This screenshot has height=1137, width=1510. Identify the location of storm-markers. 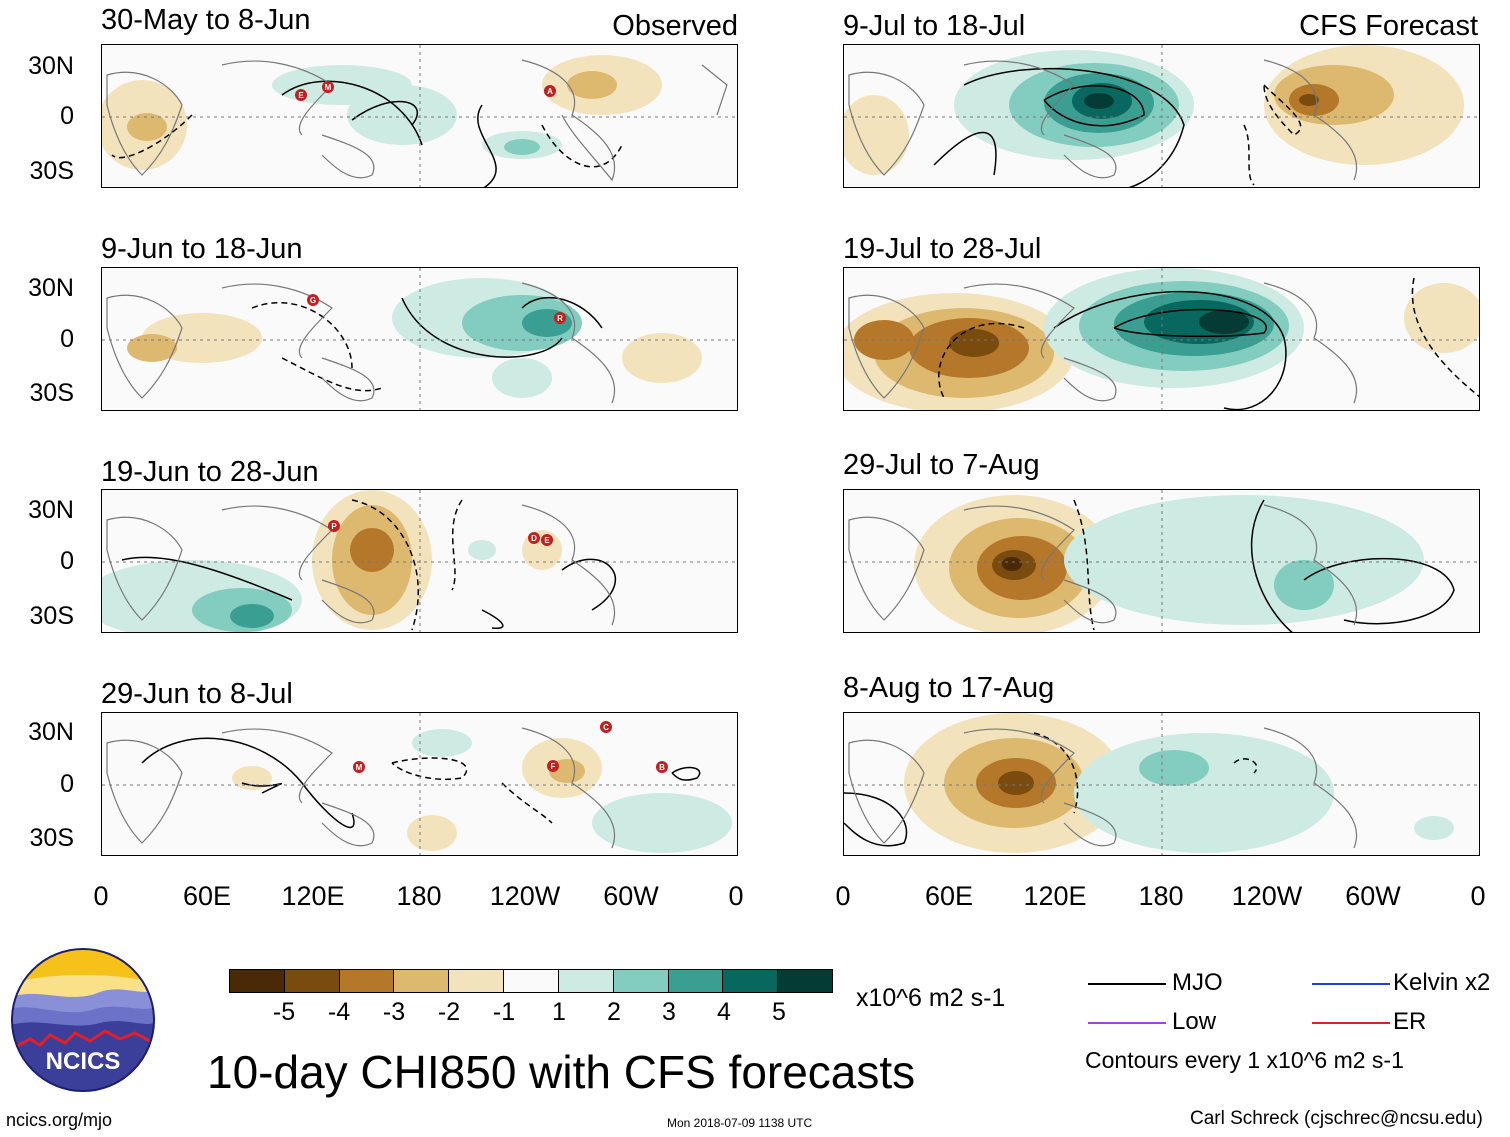
(425, 91).